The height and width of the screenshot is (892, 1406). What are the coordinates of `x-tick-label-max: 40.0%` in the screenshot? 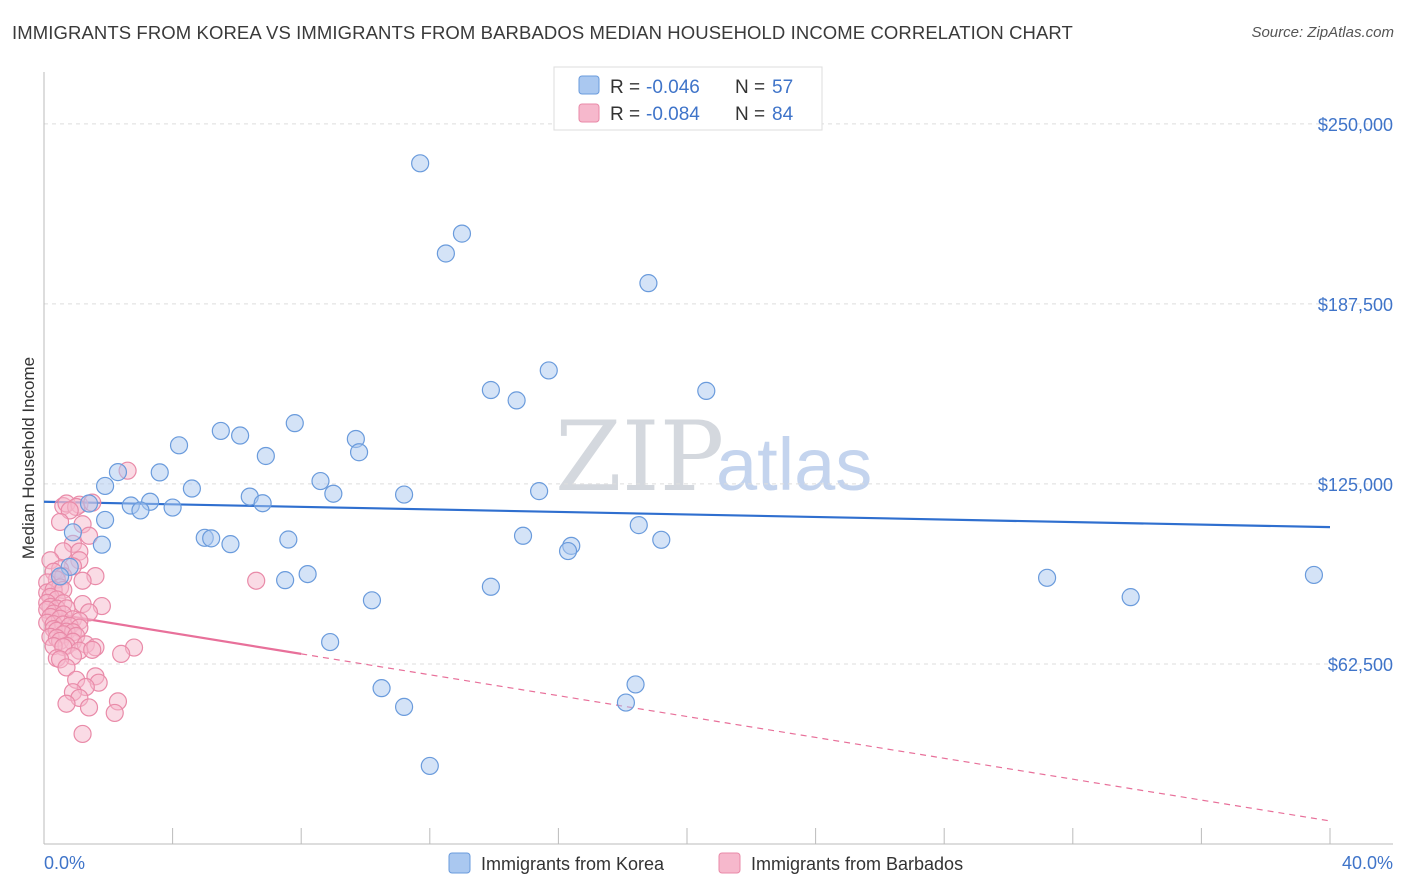 It's located at (1367, 863).